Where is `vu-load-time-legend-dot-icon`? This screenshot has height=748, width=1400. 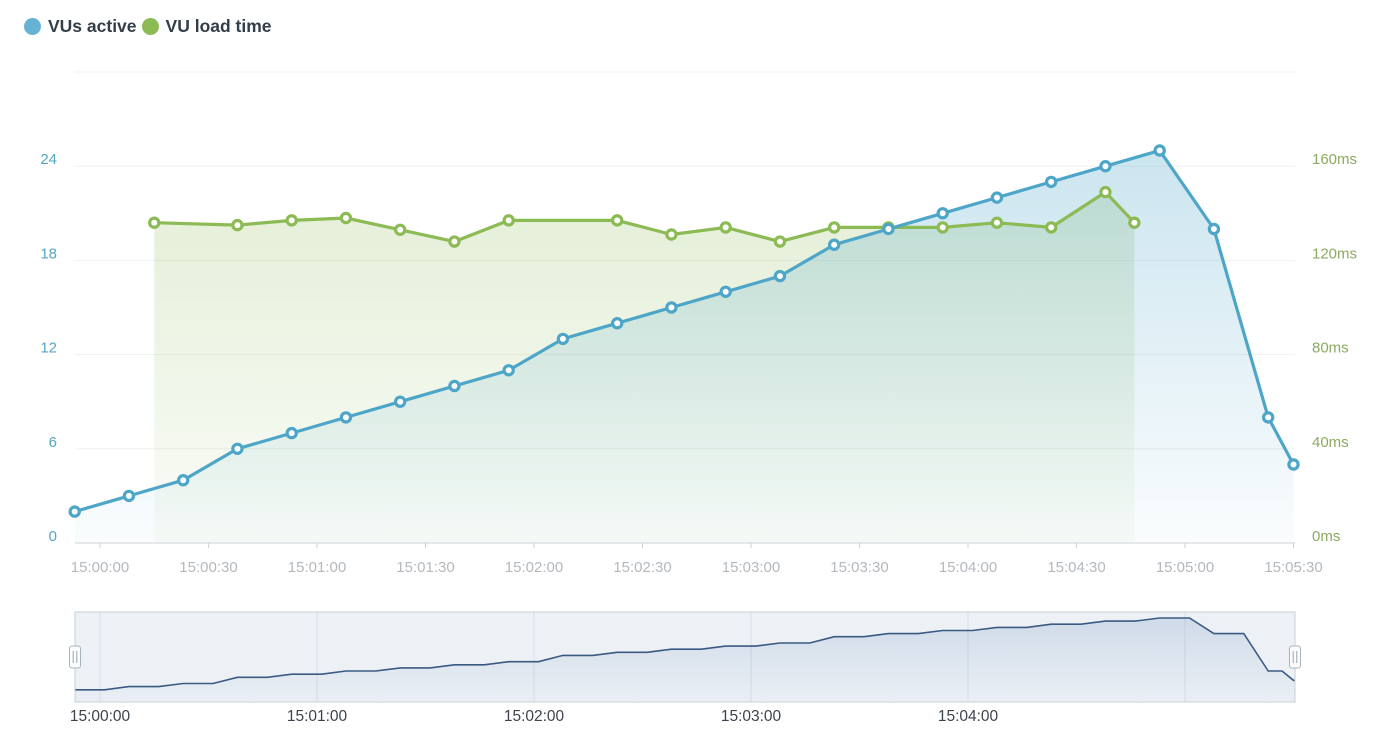
vu-load-time-legend-dot-icon is located at coordinates (150, 26).